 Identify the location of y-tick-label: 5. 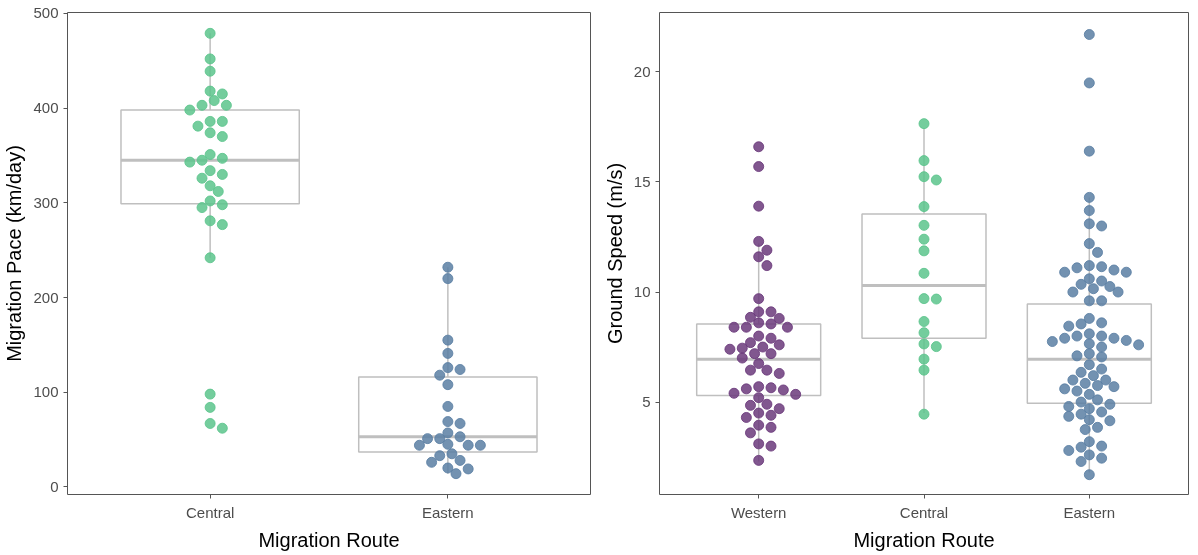
(646, 402).